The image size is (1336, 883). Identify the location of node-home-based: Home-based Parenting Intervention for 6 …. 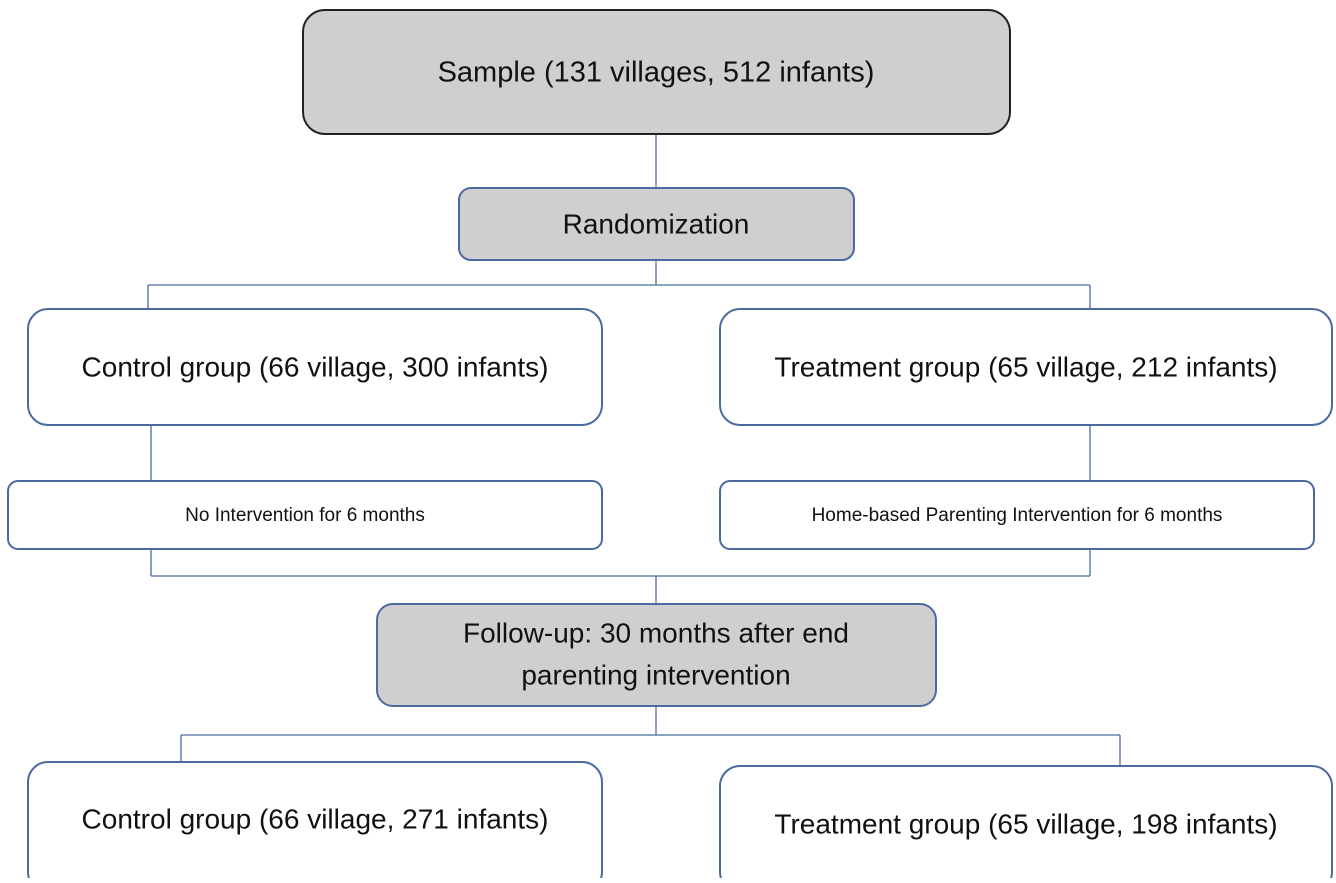
(1017, 515).